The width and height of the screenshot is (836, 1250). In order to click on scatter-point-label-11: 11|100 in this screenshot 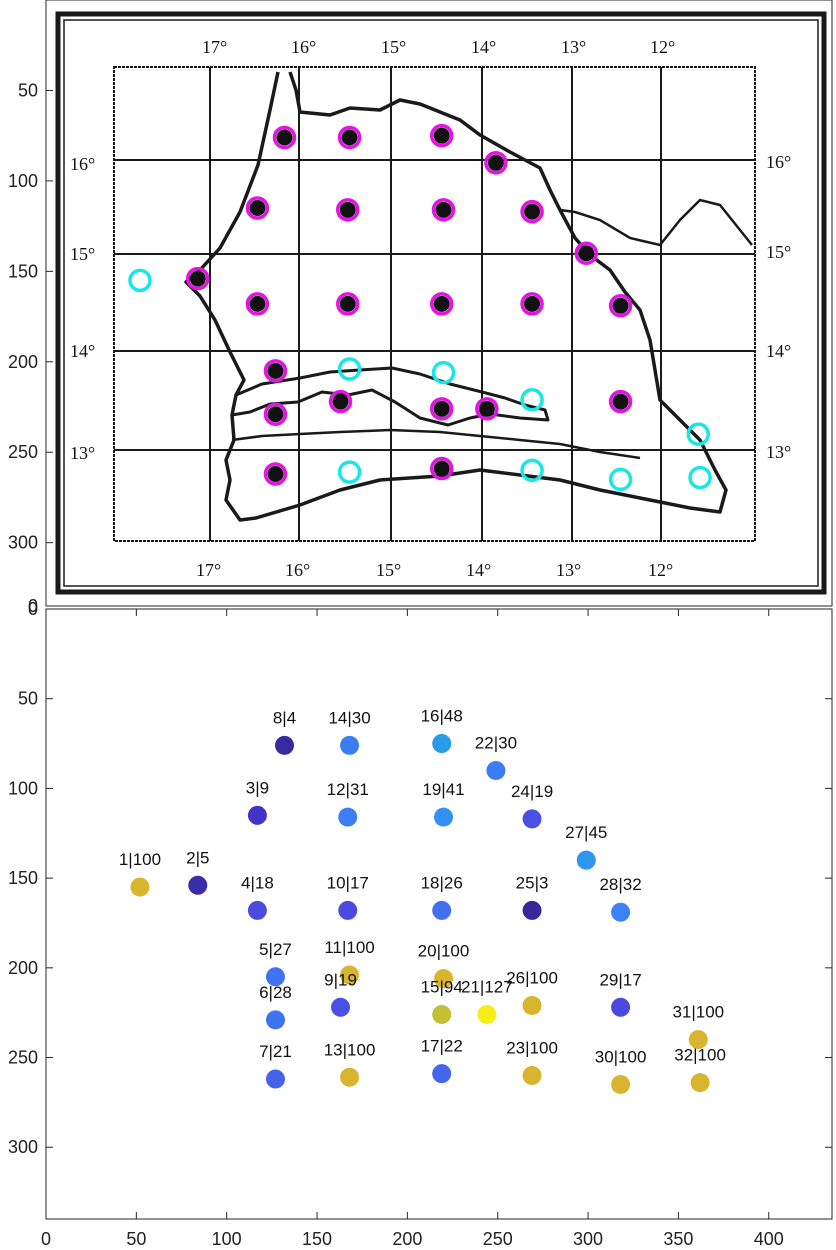, I will do `click(349, 947)`.